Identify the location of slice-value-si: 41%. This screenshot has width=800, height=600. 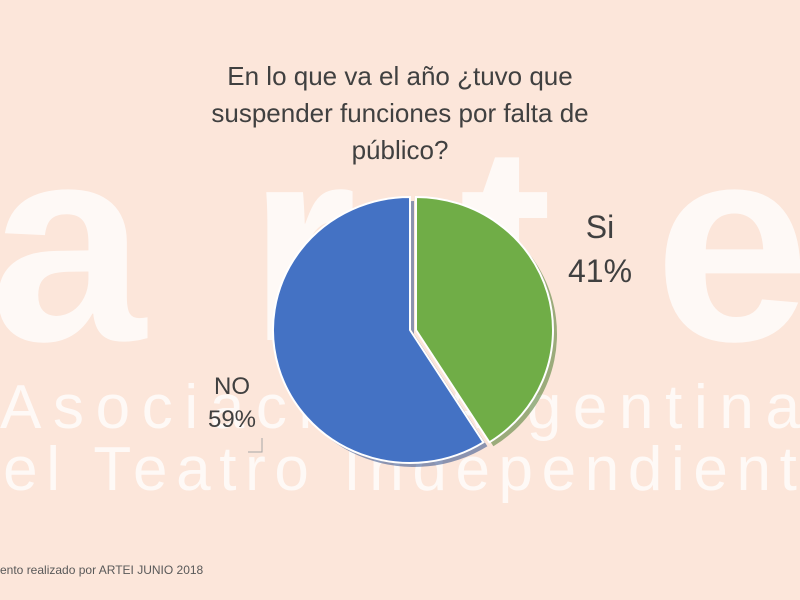
(600, 271).